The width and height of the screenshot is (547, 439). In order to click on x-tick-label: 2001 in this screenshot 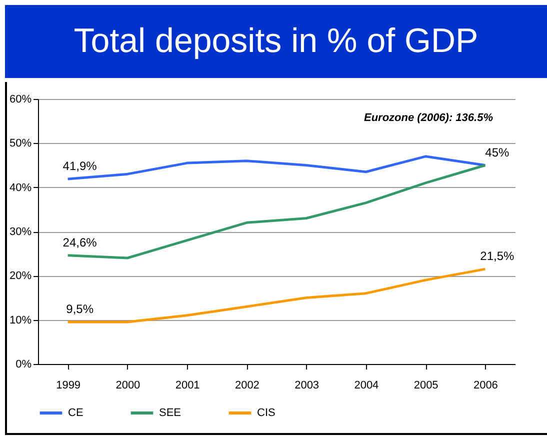, I will do `click(187, 386)`.